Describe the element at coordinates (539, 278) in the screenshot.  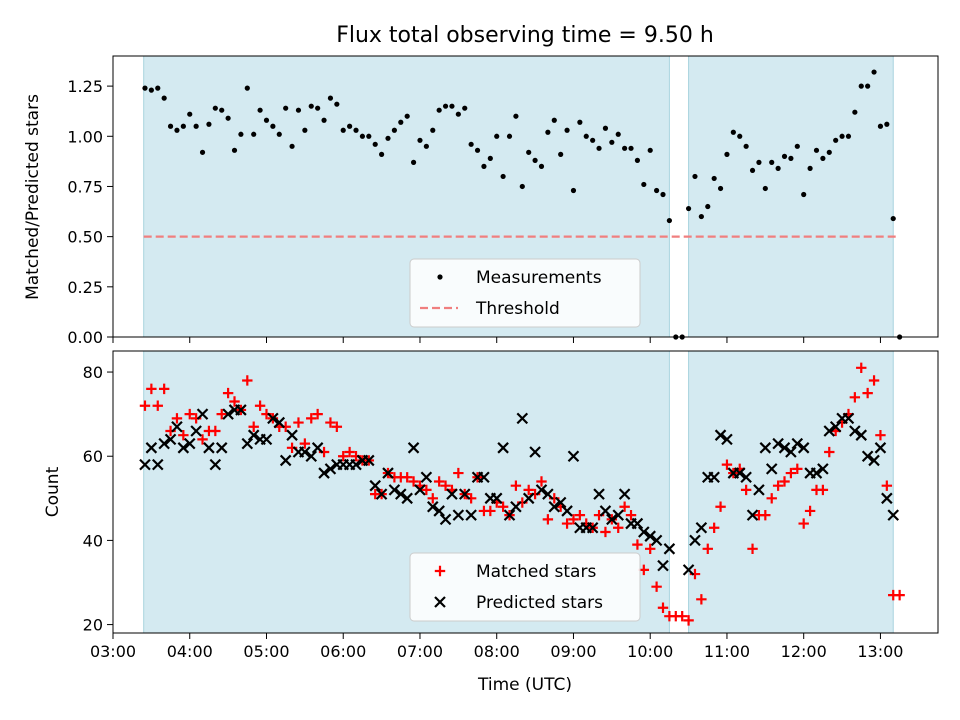
I see `legend-label: Measurements` at that location.